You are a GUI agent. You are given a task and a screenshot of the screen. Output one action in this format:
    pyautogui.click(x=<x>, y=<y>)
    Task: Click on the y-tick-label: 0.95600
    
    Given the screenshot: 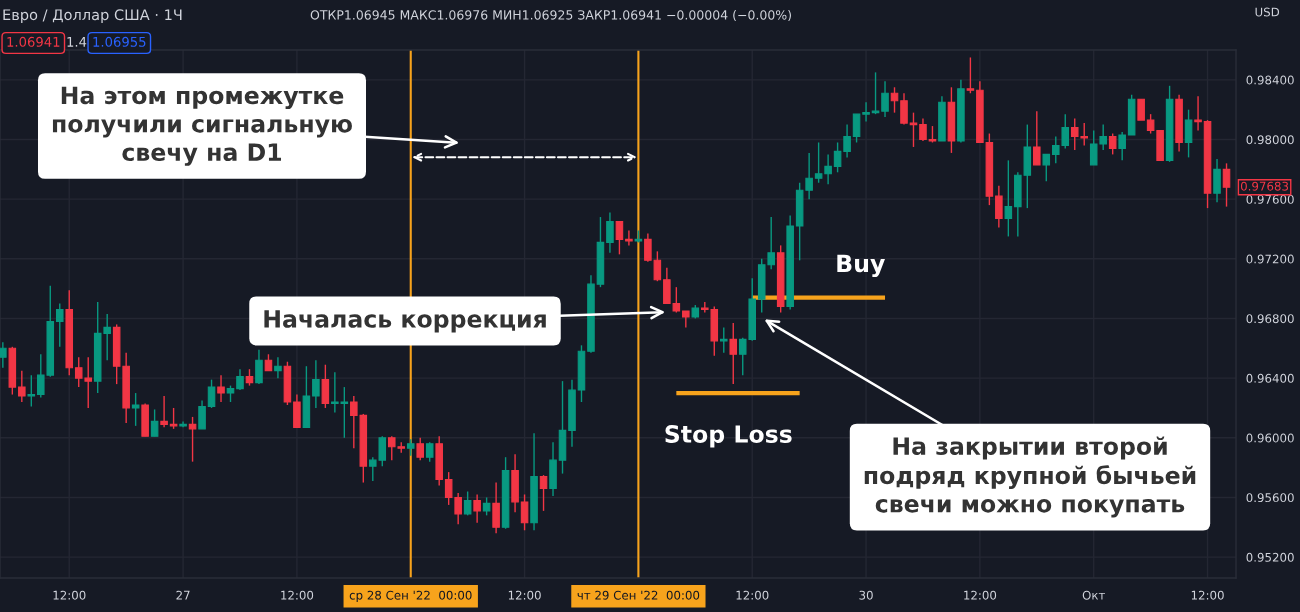 What is the action you would take?
    pyautogui.click(x=1270, y=498)
    